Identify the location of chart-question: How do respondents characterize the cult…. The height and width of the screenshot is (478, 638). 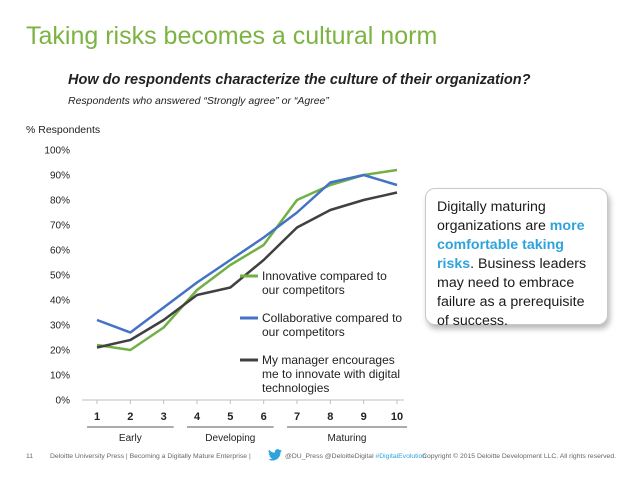
(299, 80).